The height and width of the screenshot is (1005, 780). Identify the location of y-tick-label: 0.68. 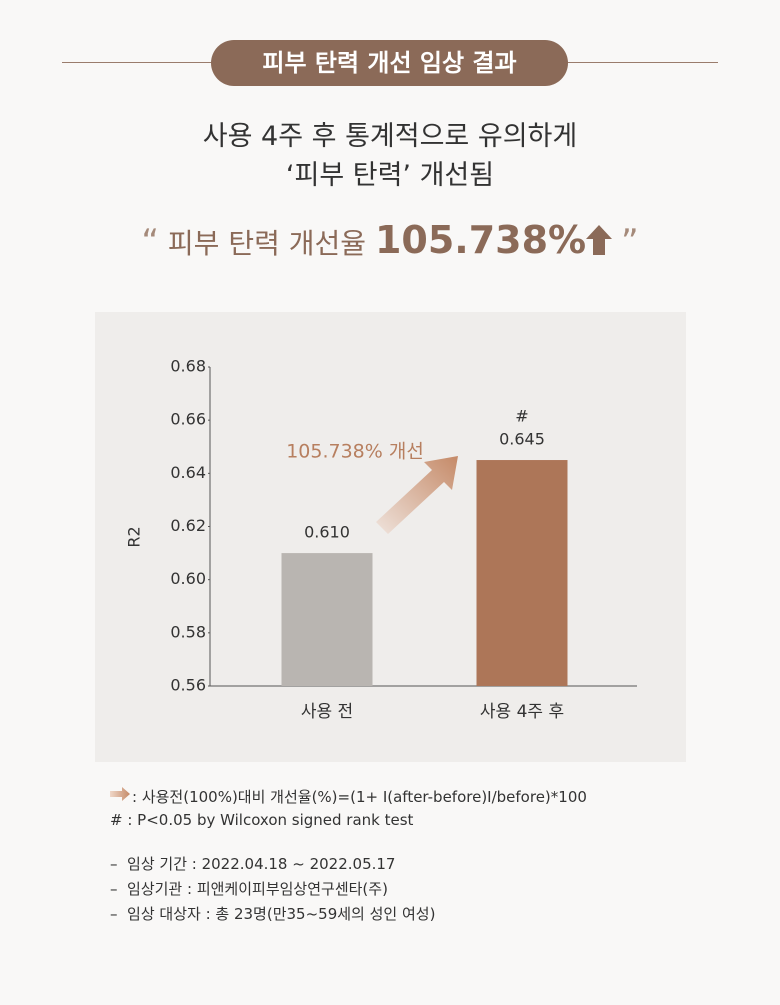
(188, 366).